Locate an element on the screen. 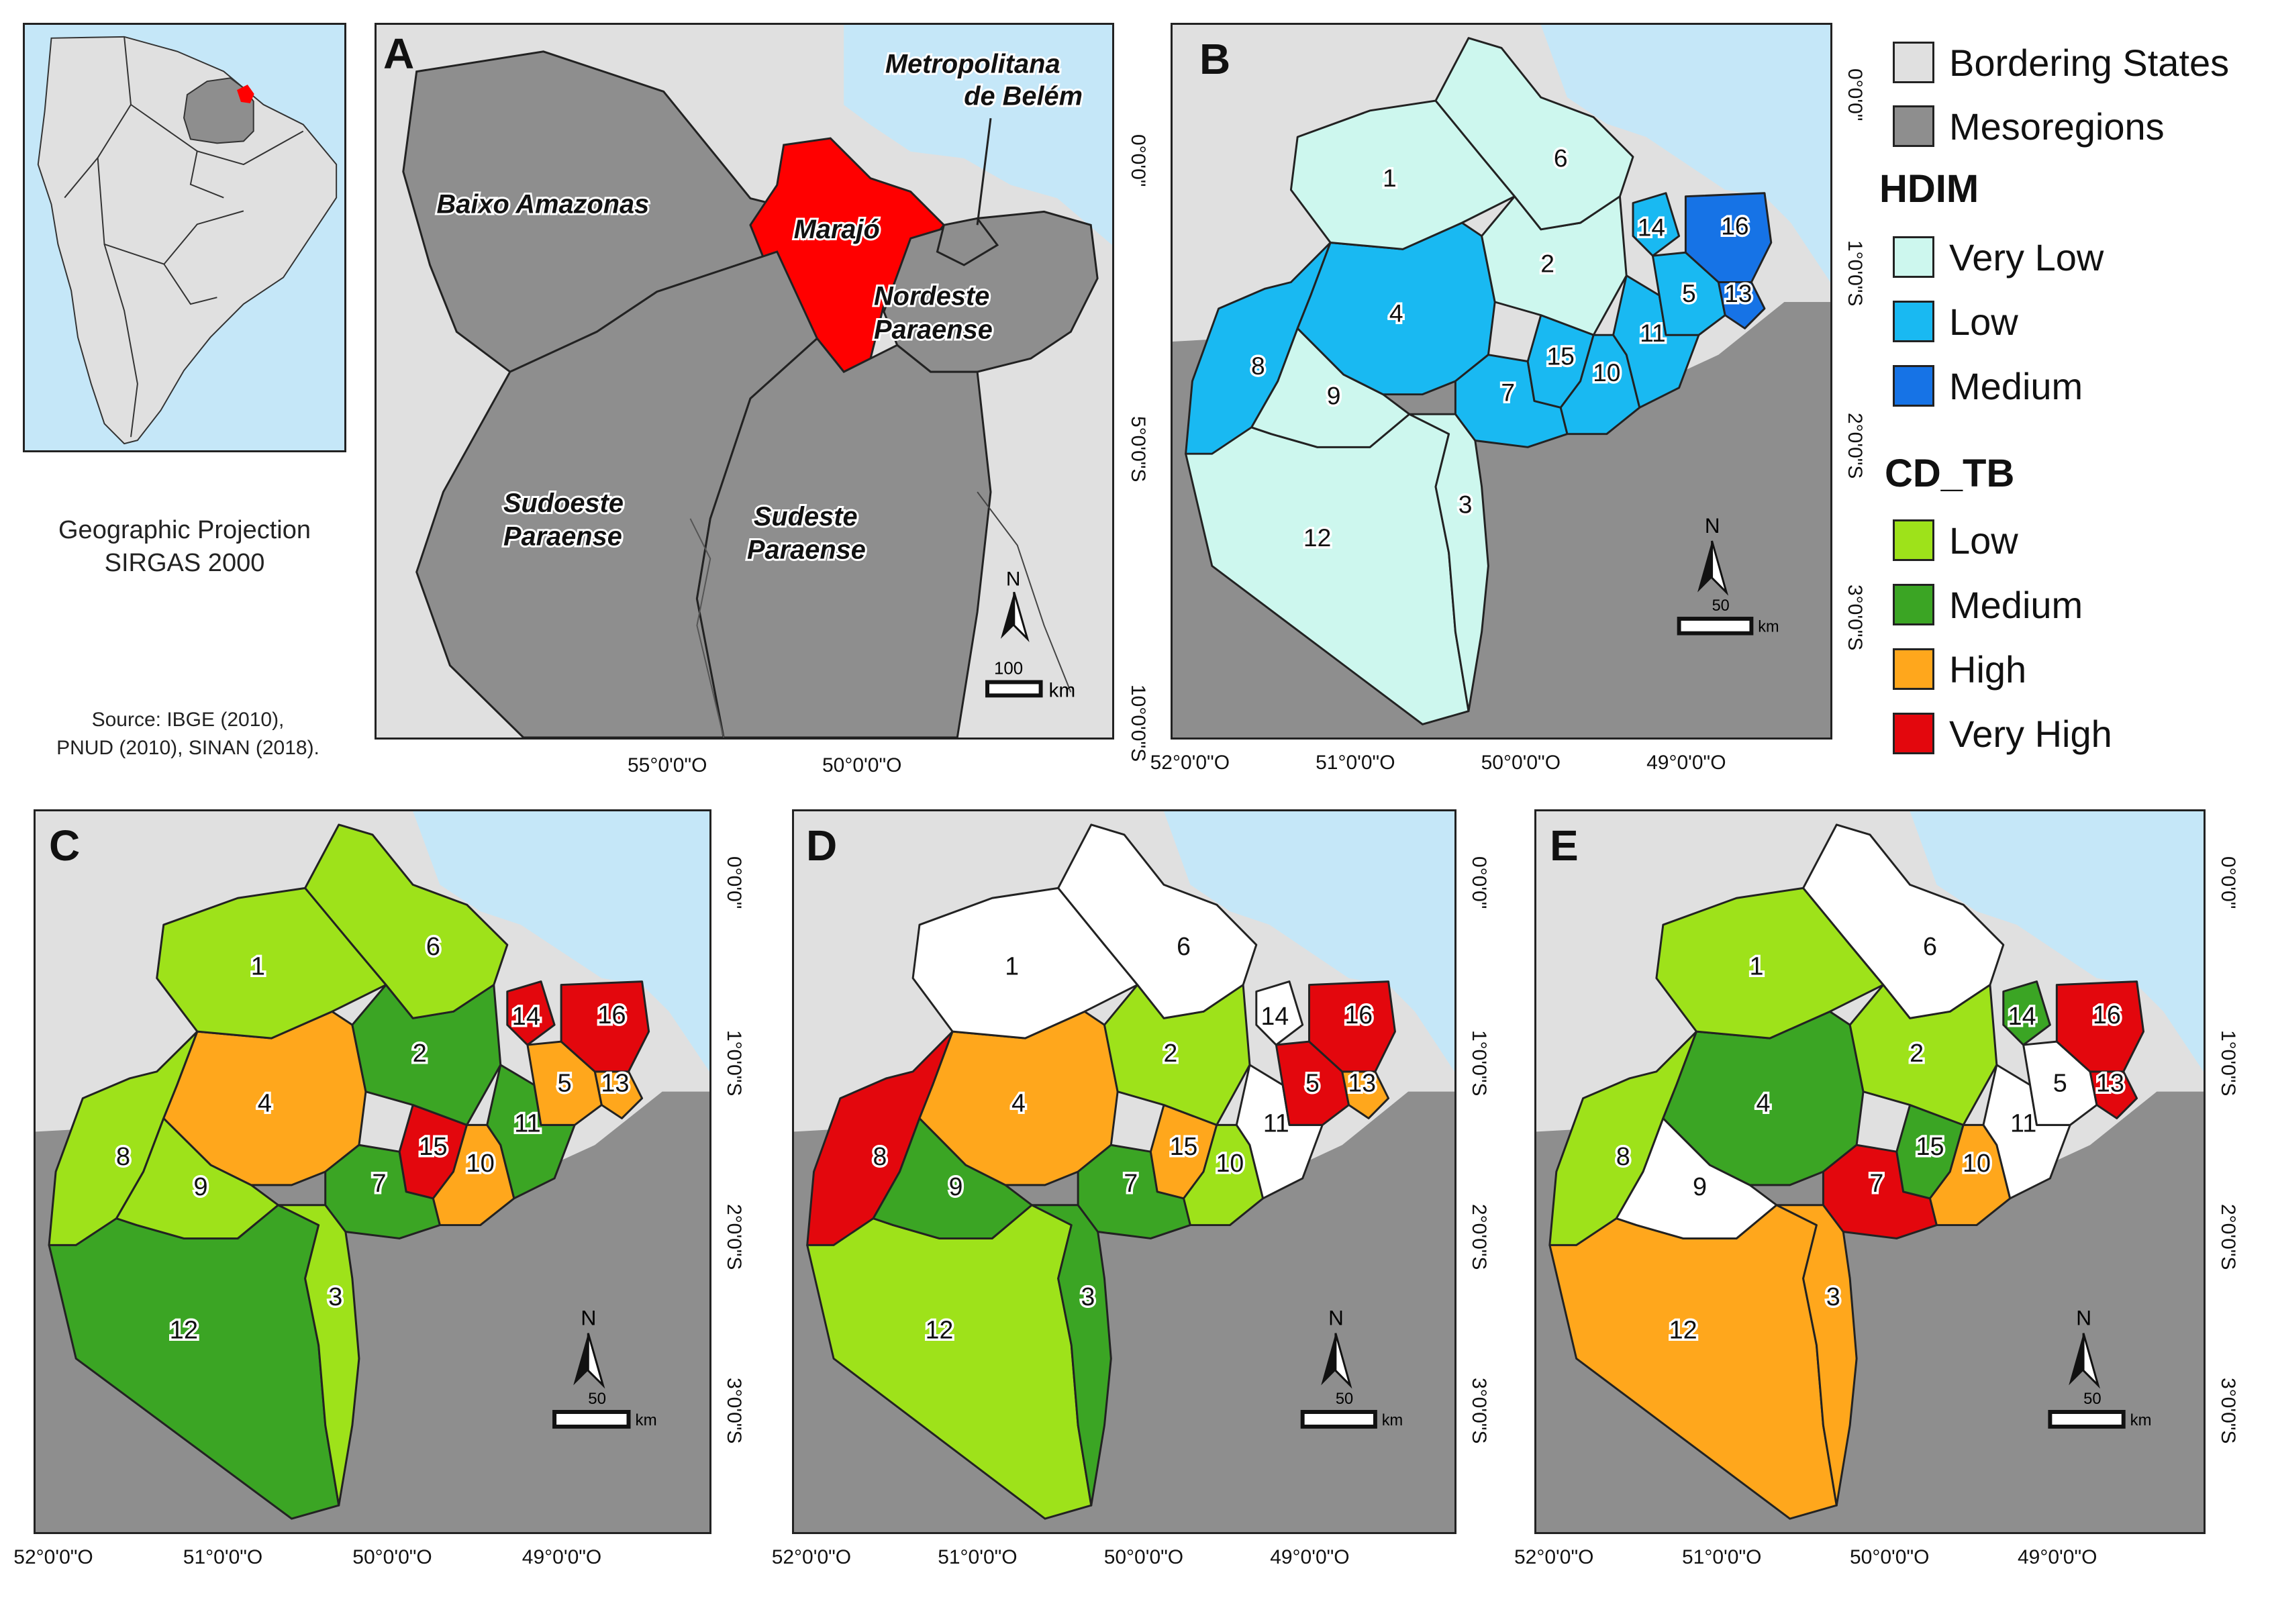 Image resolution: width=2274 pixels, height=1624 pixels. svg-text: 50 is located at coordinates (1344, 1399).